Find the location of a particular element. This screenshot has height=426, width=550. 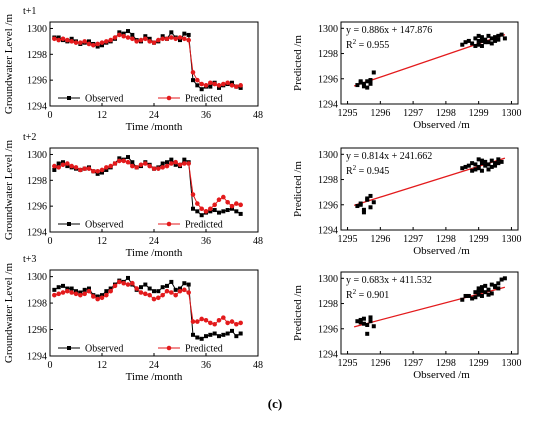

panel-tag: t+3 is located at coordinates (29, 259).